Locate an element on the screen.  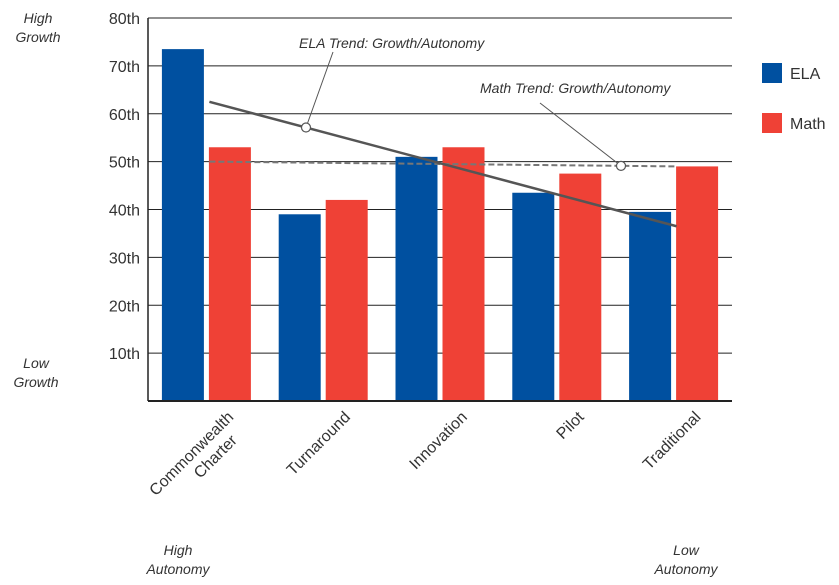
y-tick-label: 30th is located at coordinates (124, 258).